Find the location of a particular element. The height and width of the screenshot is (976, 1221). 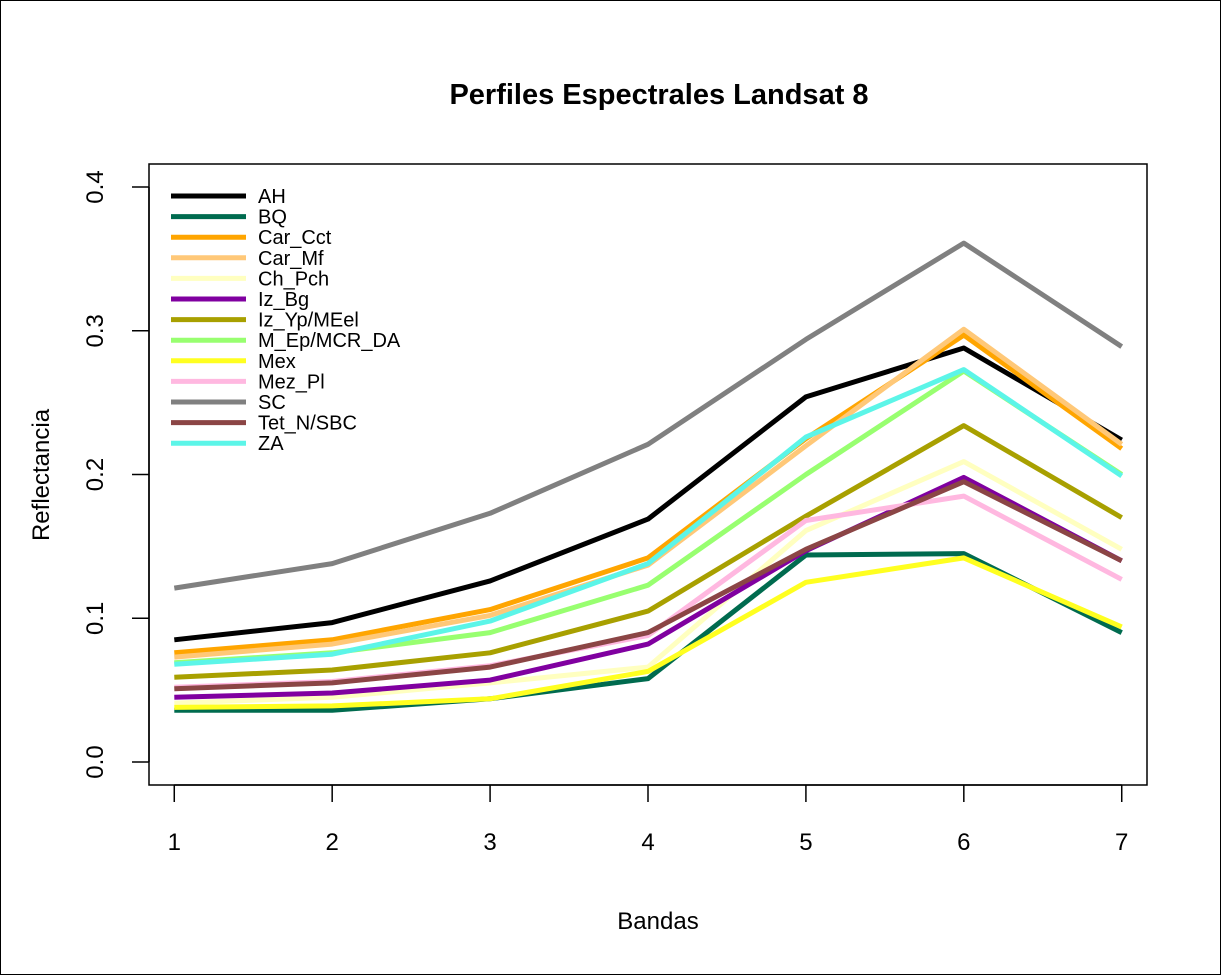

y-tick-label-4: 0.4 is located at coordinates (95, 186).